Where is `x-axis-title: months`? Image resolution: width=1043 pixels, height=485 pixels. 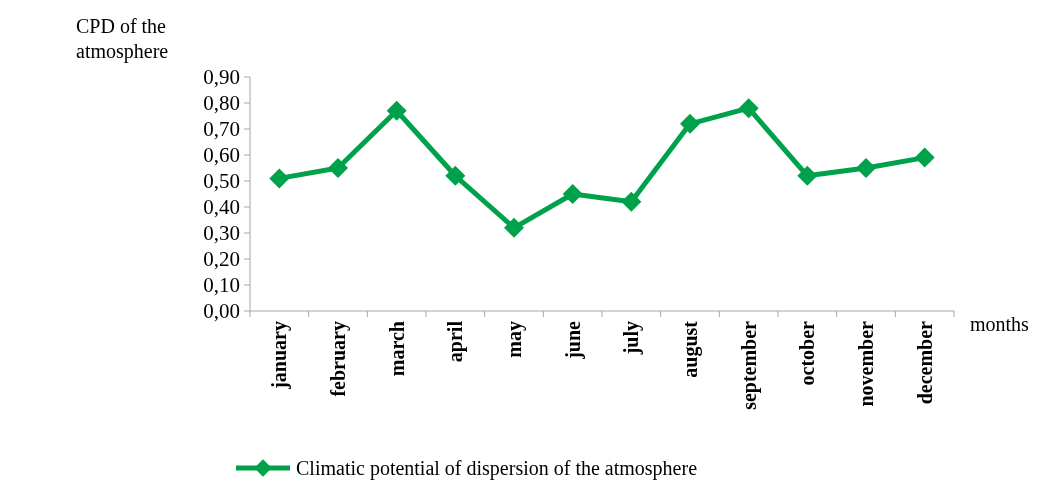 x-axis-title: months is located at coordinates (1000, 324).